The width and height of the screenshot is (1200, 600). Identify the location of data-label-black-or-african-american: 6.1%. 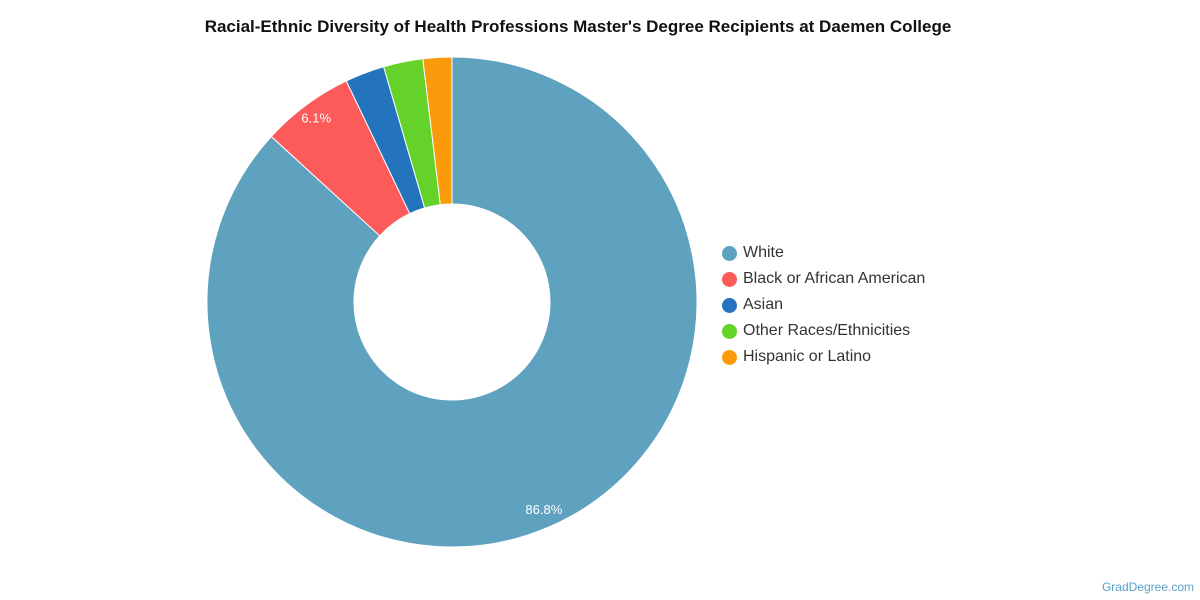
(316, 117).